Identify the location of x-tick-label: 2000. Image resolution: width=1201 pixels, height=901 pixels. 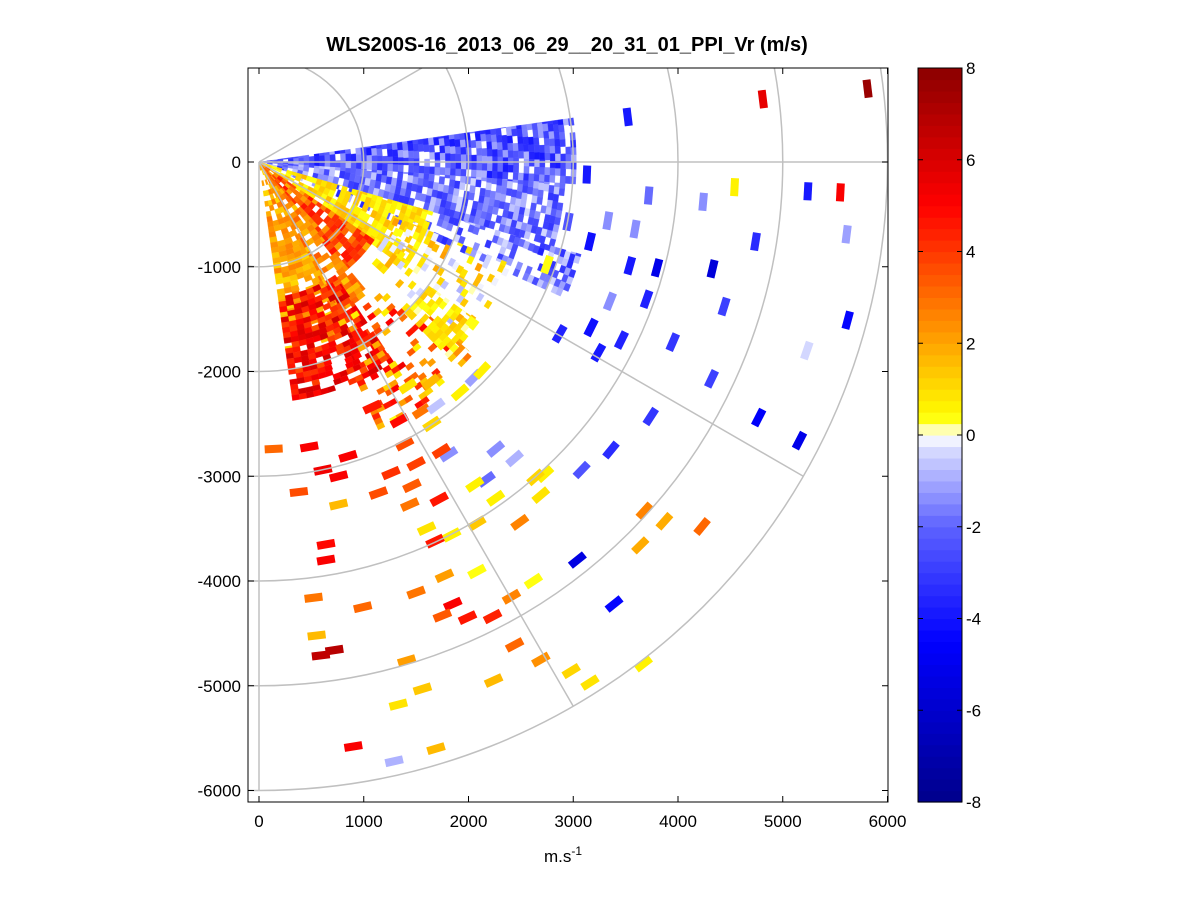
(469, 821).